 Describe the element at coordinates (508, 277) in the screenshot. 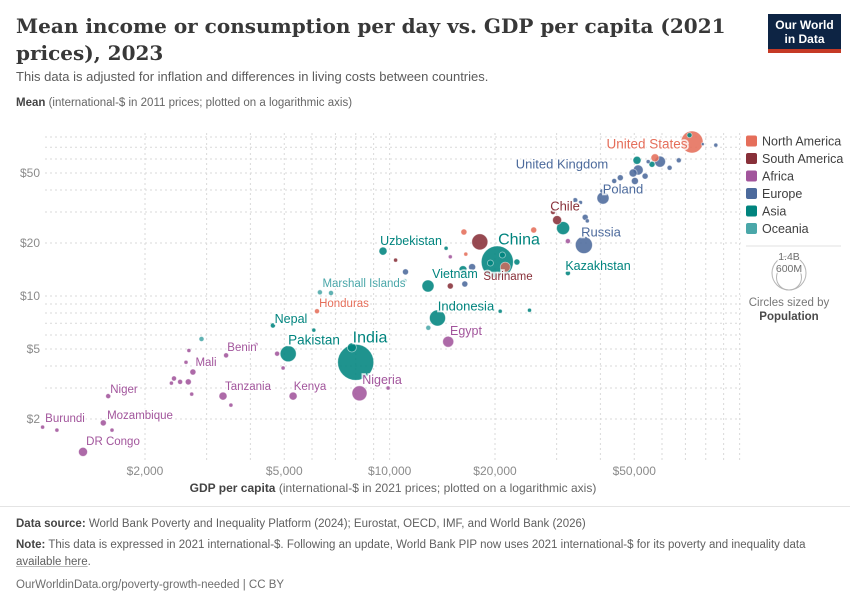

I see `country-label-suriname: Suriname` at that location.